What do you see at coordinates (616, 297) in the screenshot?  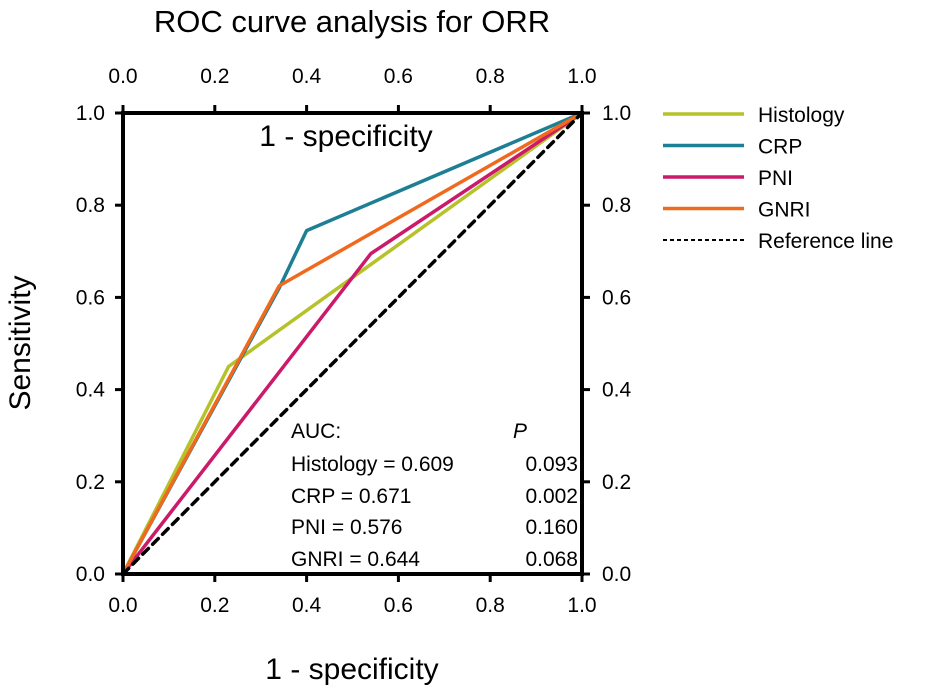 I see `y-tick-label-right: 0.6` at bounding box center [616, 297].